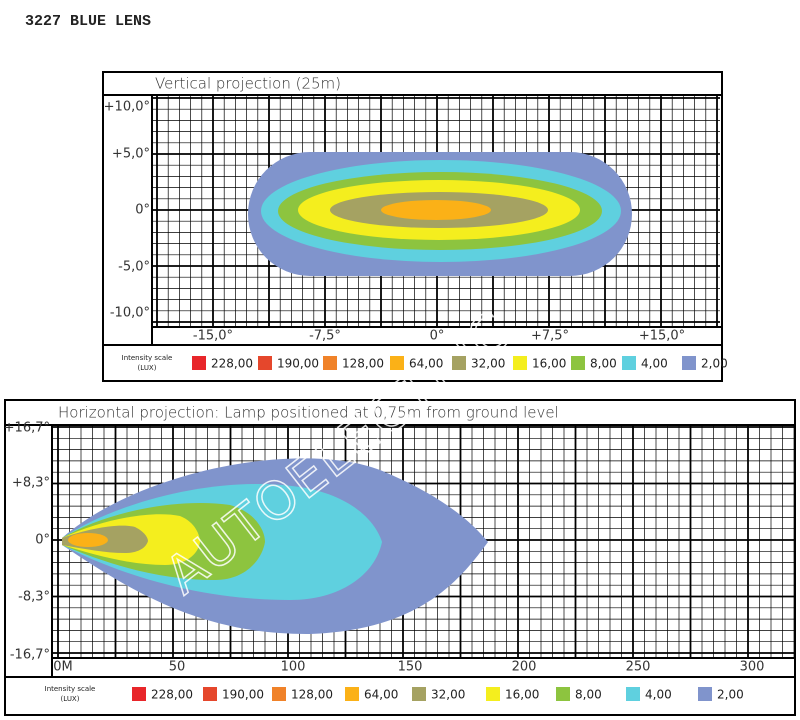 Image resolution: width=800 pixels, height=720 pixels. I want to click on x-axis-label: 250, so click(638, 667).